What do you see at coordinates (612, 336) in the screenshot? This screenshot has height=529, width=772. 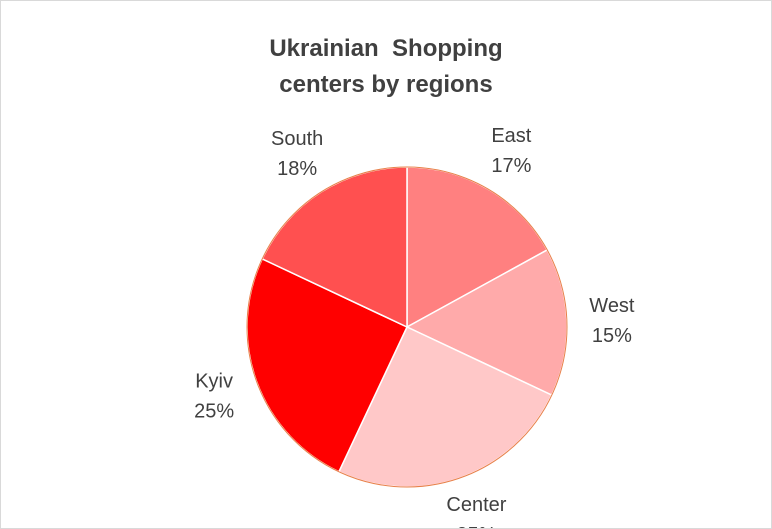 I see `slice-value-label: 15%` at bounding box center [612, 336].